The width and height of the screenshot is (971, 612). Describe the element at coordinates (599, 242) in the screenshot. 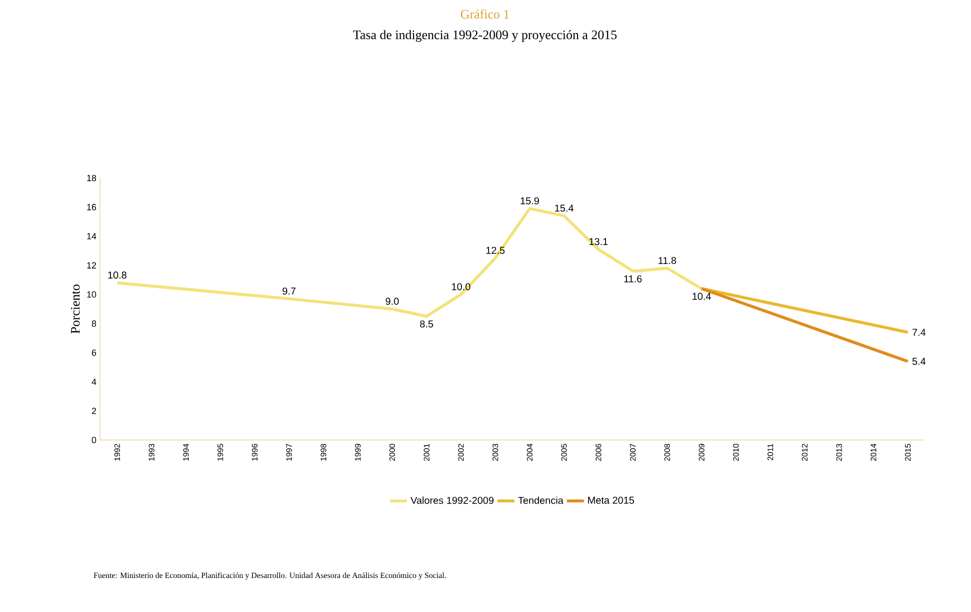

I see `data-label: 13.1` at that location.